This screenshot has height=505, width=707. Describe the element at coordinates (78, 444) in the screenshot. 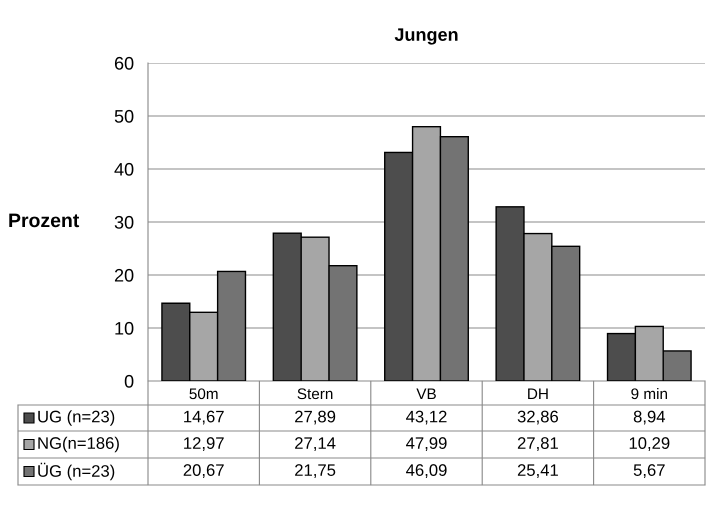

I see `legend-label: NG(n=186)` at that location.